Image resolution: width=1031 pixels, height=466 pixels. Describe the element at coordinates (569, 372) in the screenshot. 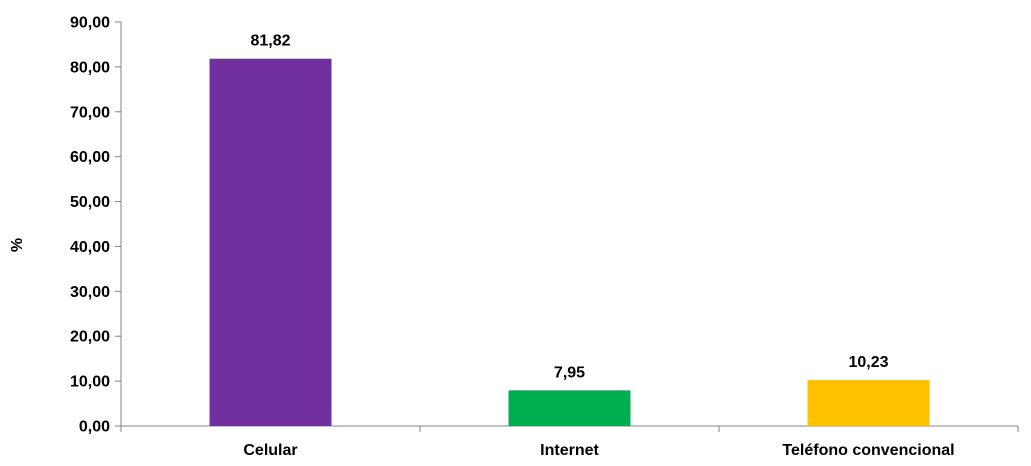

I see `data-label: 7,95` at that location.